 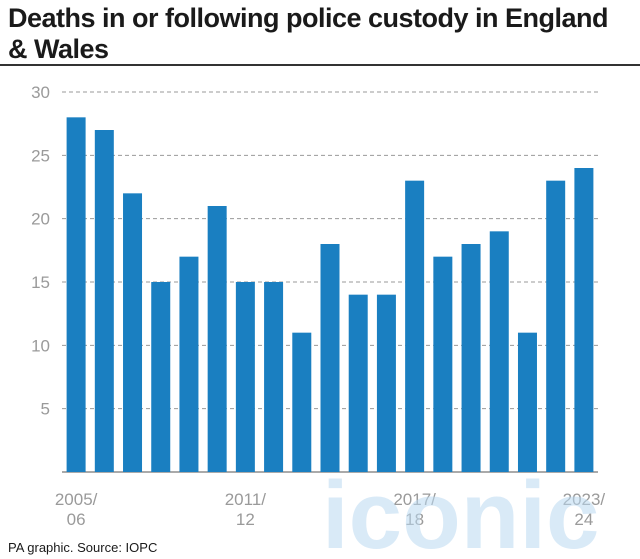 What do you see at coordinates (40, 219) in the screenshot?
I see `y-tick-label: 20` at bounding box center [40, 219].